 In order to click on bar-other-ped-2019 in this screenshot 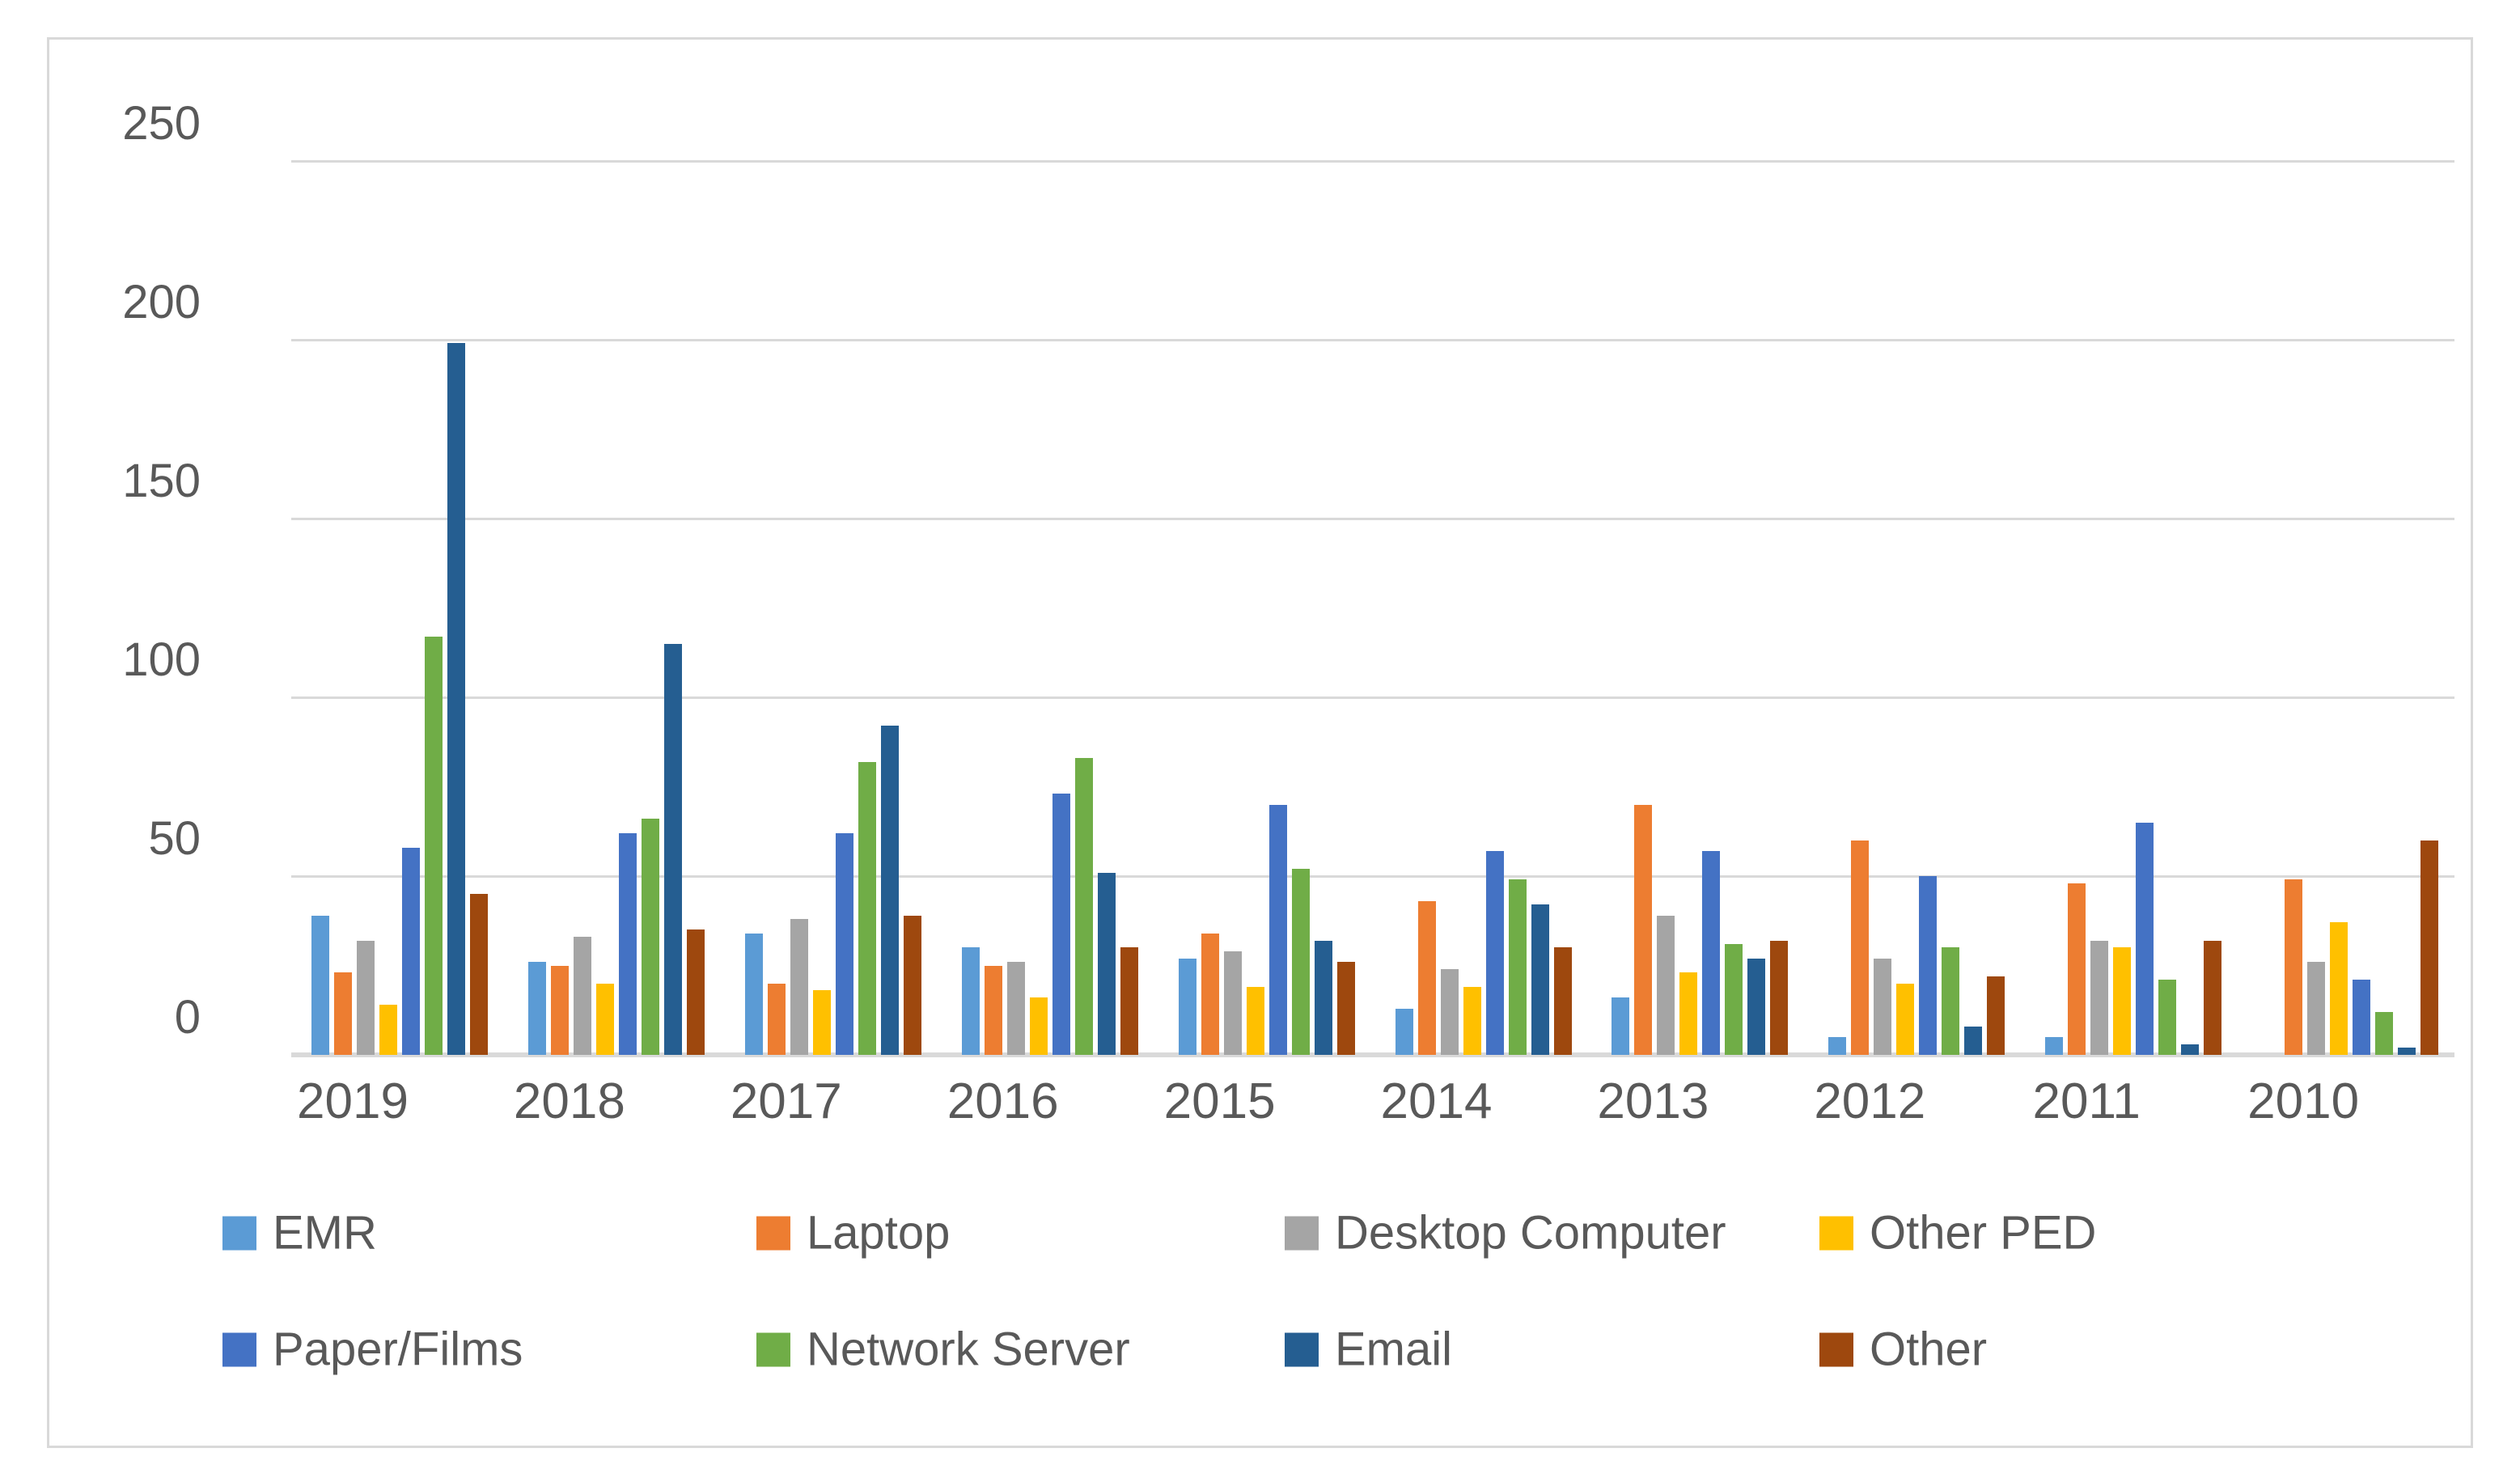, I will do `click(388, 1030)`.